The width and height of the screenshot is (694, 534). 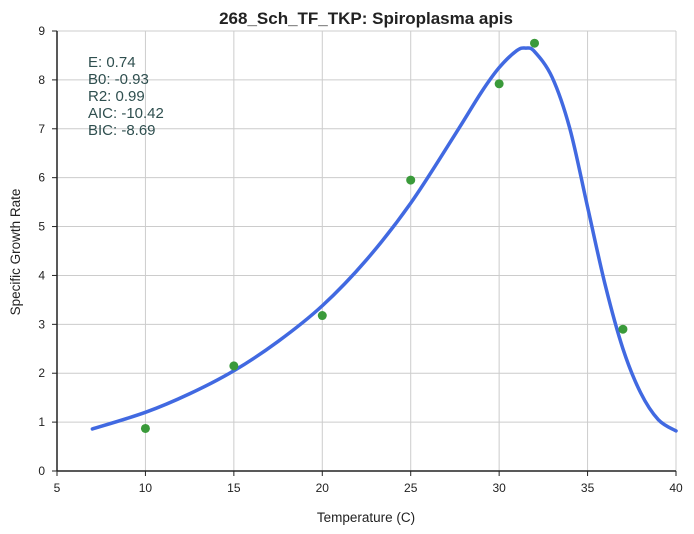 I want to click on stat-r2: R2: 0.99, so click(x=116, y=96).